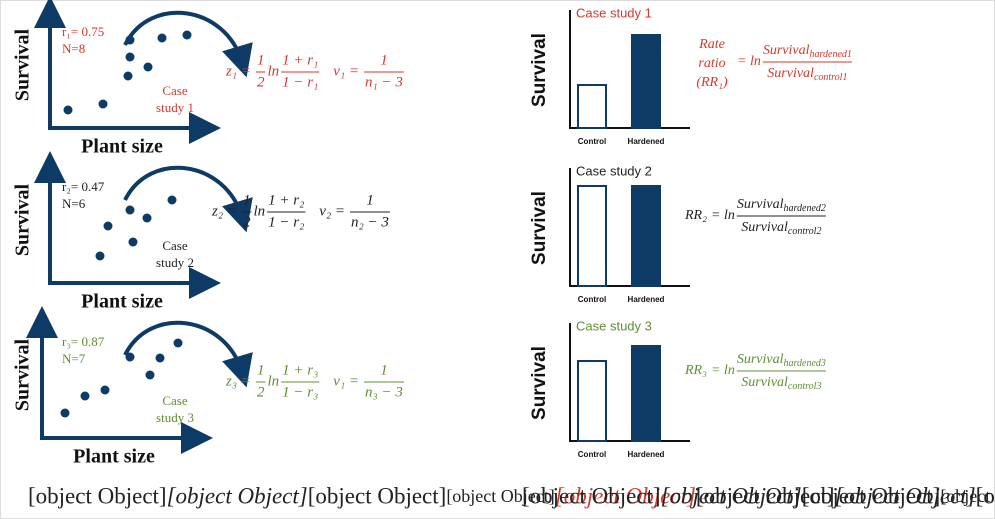  What do you see at coordinates (286, 222) in the screenshot?
I see `fisher-den: 1 − r₂` at bounding box center [286, 222].